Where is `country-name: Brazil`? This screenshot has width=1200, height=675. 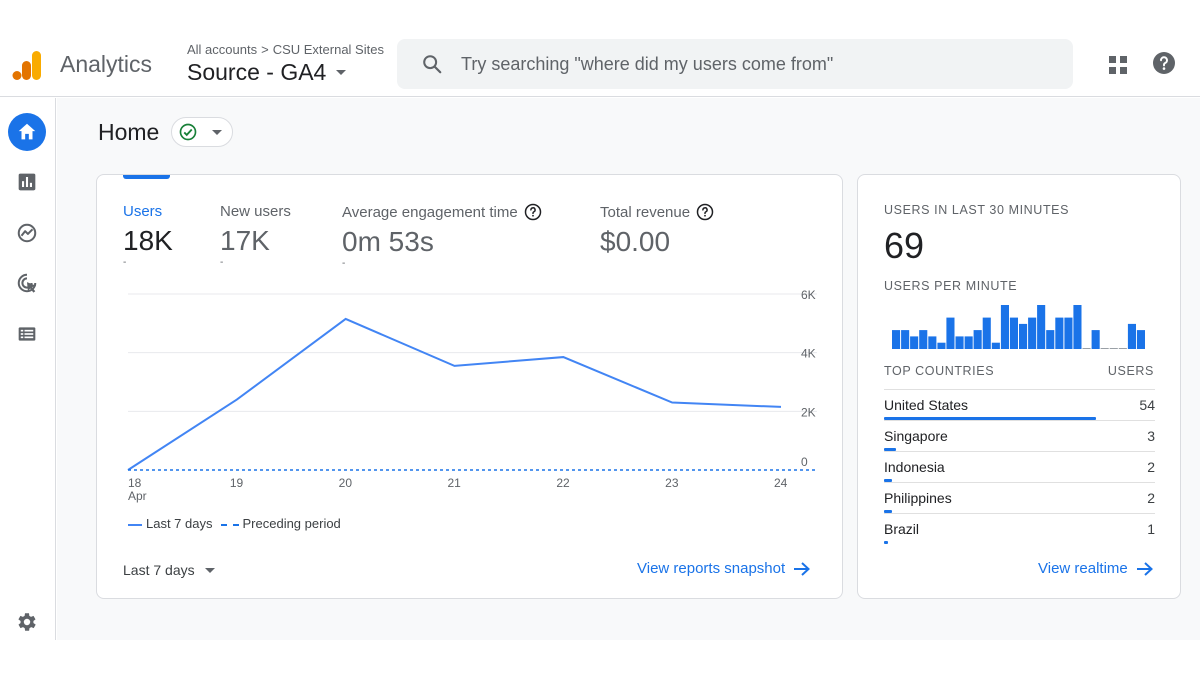
country-name: Brazil is located at coordinates (902, 529).